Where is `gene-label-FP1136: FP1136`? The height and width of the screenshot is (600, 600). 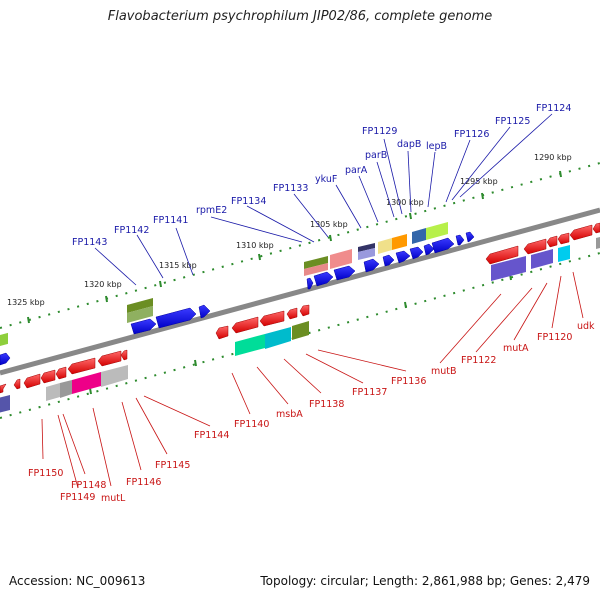
gene-label-FP1136: FP1136 is located at coordinates (408, 381).